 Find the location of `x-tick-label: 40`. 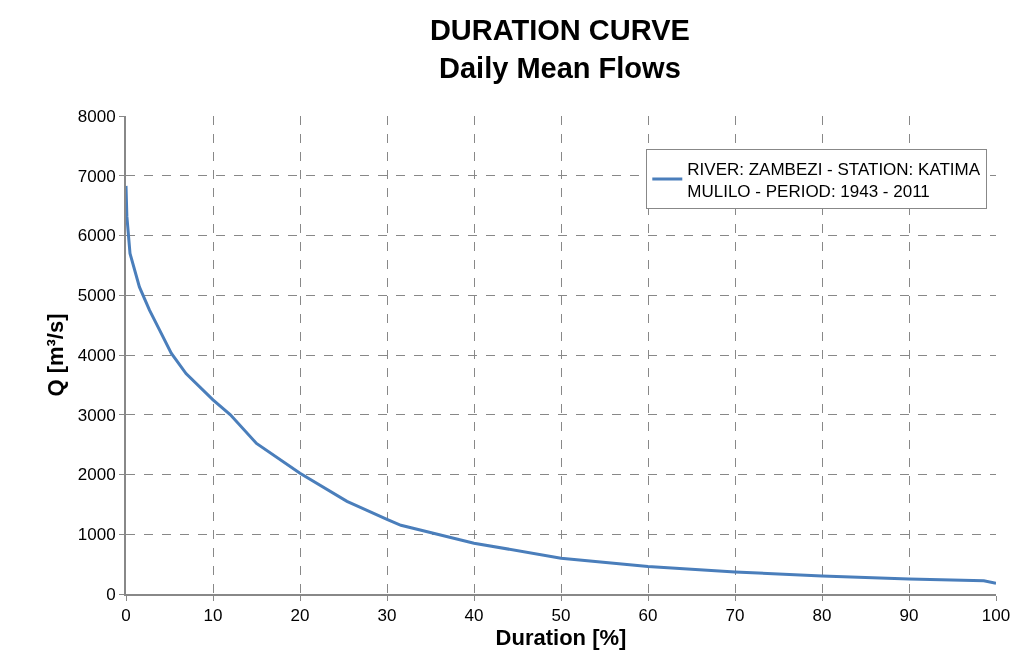

x-tick-label: 40 is located at coordinates (474, 616).